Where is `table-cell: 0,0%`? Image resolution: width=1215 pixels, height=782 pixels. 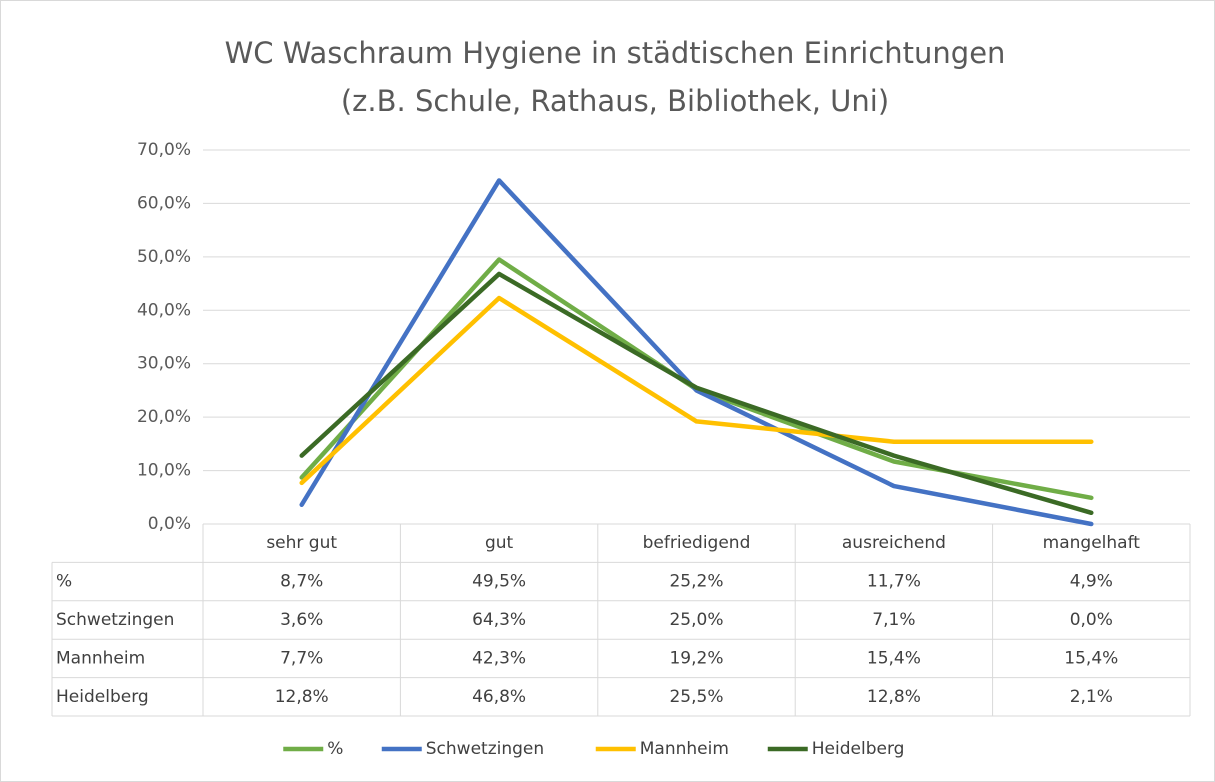
table-cell: 0,0% is located at coordinates (1091, 620).